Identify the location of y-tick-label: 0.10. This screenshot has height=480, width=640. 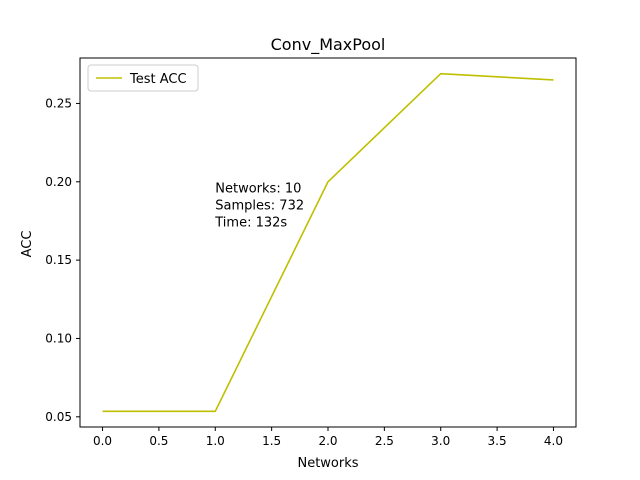
(58, 338).